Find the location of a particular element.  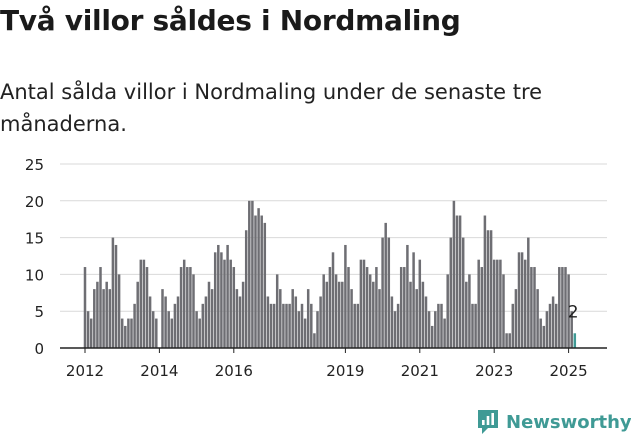

x-axis-labels: 2012 2014 2016 2019 2021 2023 2025 is located at coordinates (327, 371).